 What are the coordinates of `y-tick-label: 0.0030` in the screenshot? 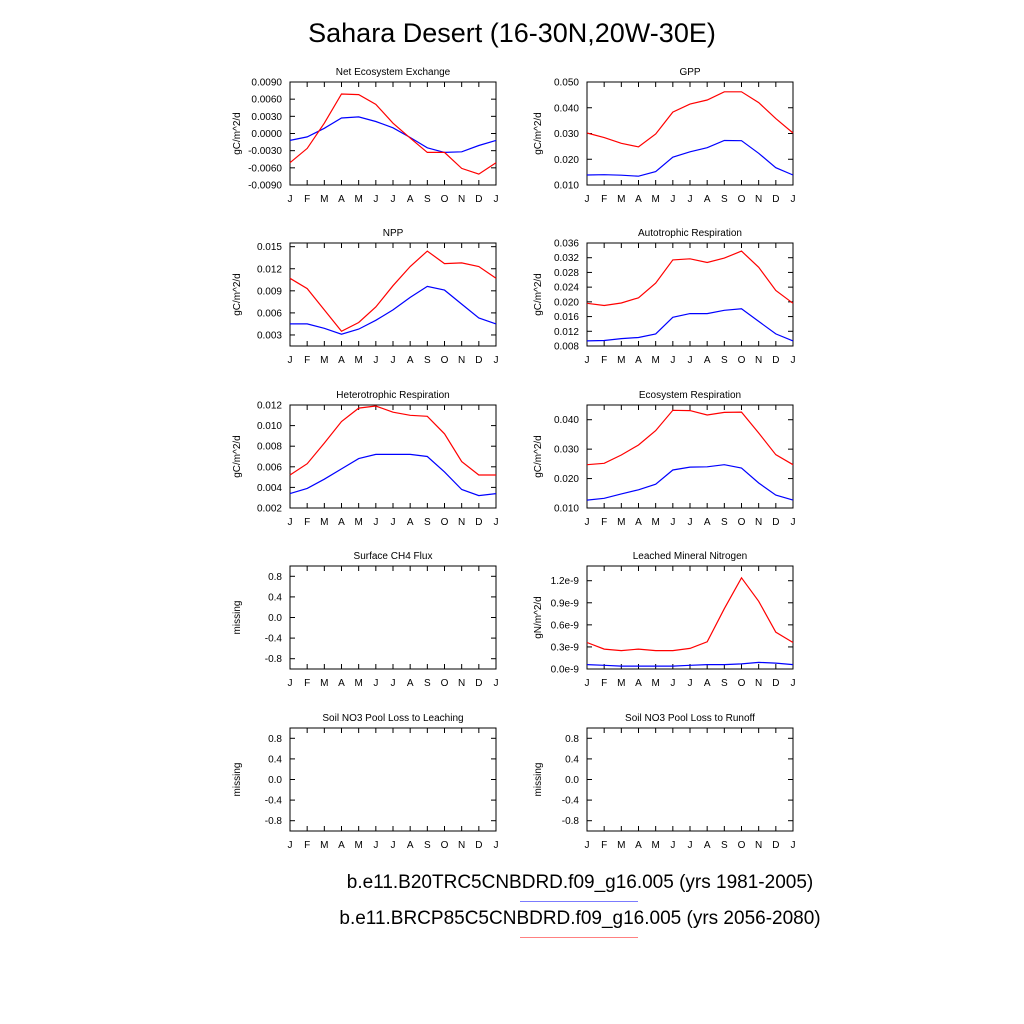 It's located at (266, 117).